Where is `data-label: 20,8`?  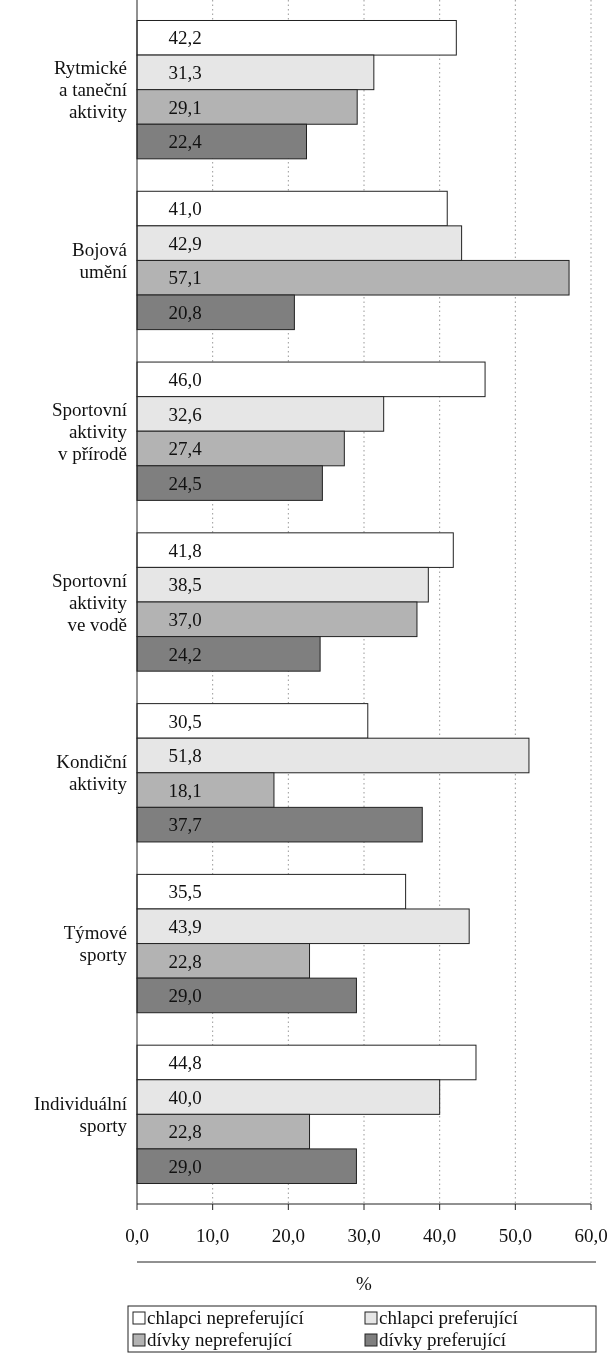 data-label: 20,8 is located at coordinates (185, 312).